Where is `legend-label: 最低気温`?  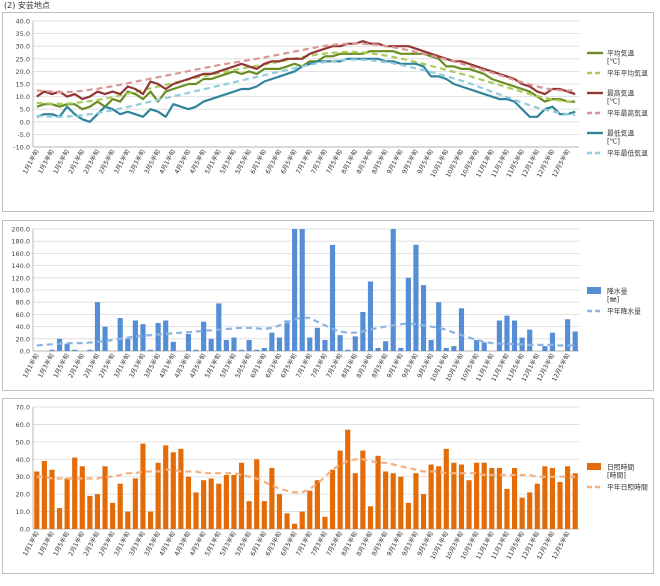
legend-label: 最低気温 is located at coordinates (620, 133).